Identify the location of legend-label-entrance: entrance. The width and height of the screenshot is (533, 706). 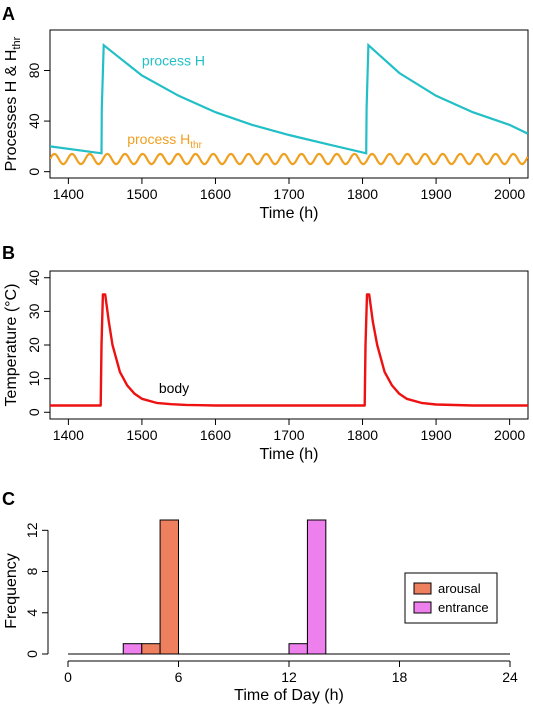
(463, 607).